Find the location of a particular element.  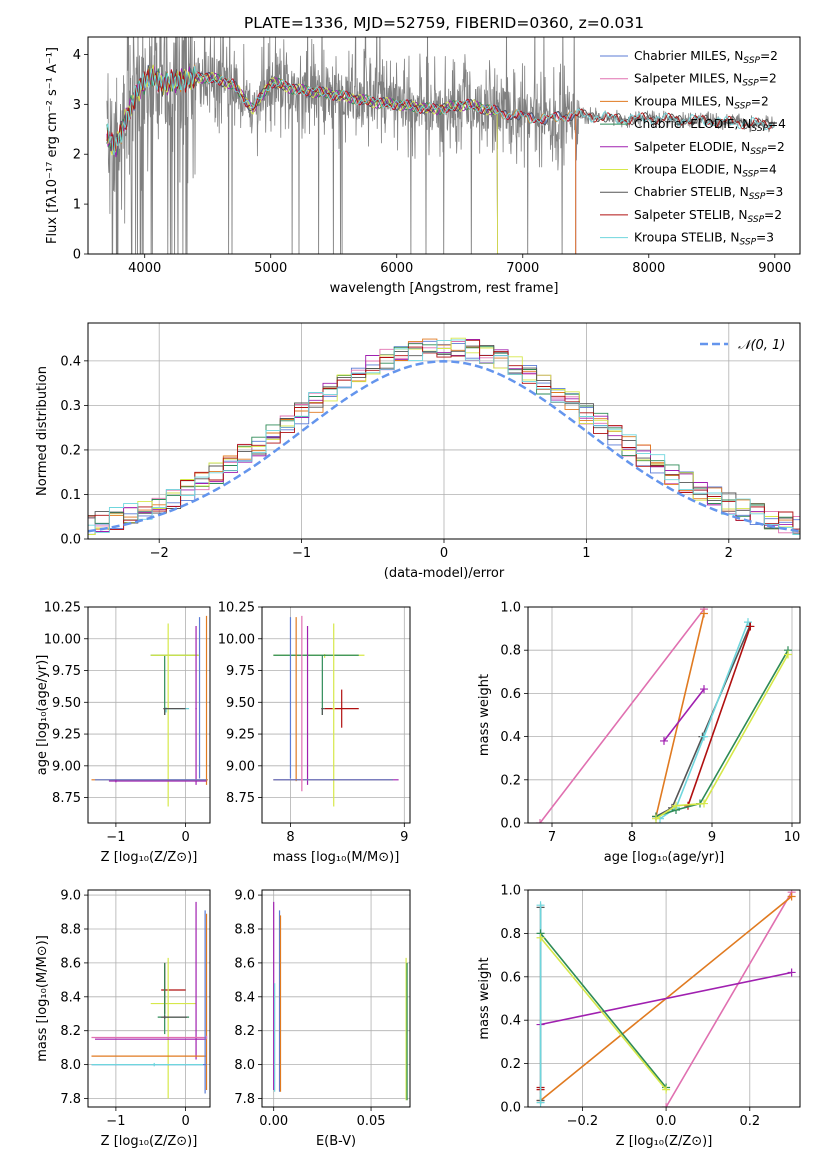

spectrum-xlabel: wavelength [Angstrom, rest frame] is located at coordinates (444, 288).